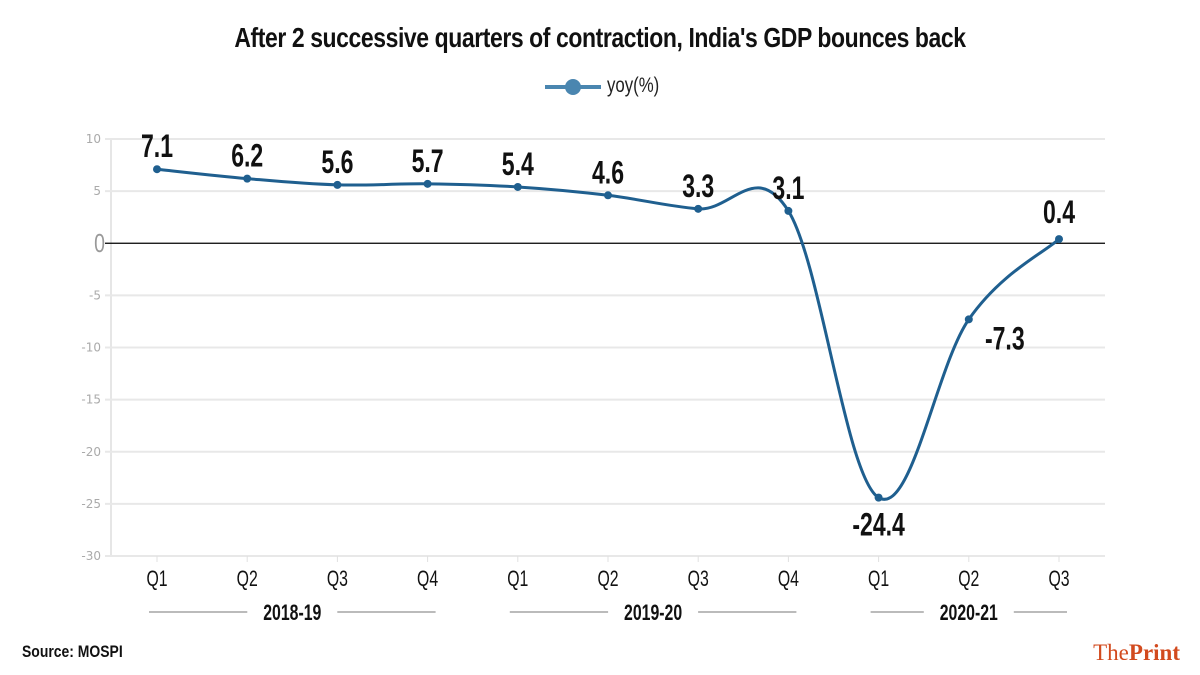  What do you see at coordinates (91, 452) in the screenshot?
I see `y-tick-label: -20` at bounding box center [91, 452].